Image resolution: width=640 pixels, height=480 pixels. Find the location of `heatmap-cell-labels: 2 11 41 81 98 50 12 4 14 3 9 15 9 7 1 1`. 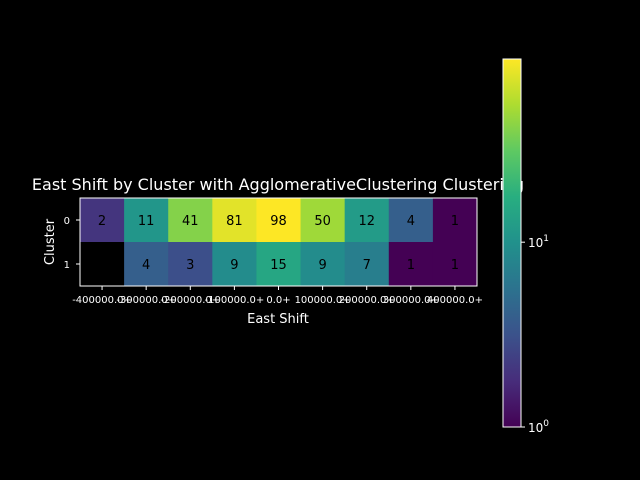

heatmap-cell-labels: 2 11 41 81 98 50 12 4 14 3 9 15 9 7 1 1 is located at coordinates (278, 243).